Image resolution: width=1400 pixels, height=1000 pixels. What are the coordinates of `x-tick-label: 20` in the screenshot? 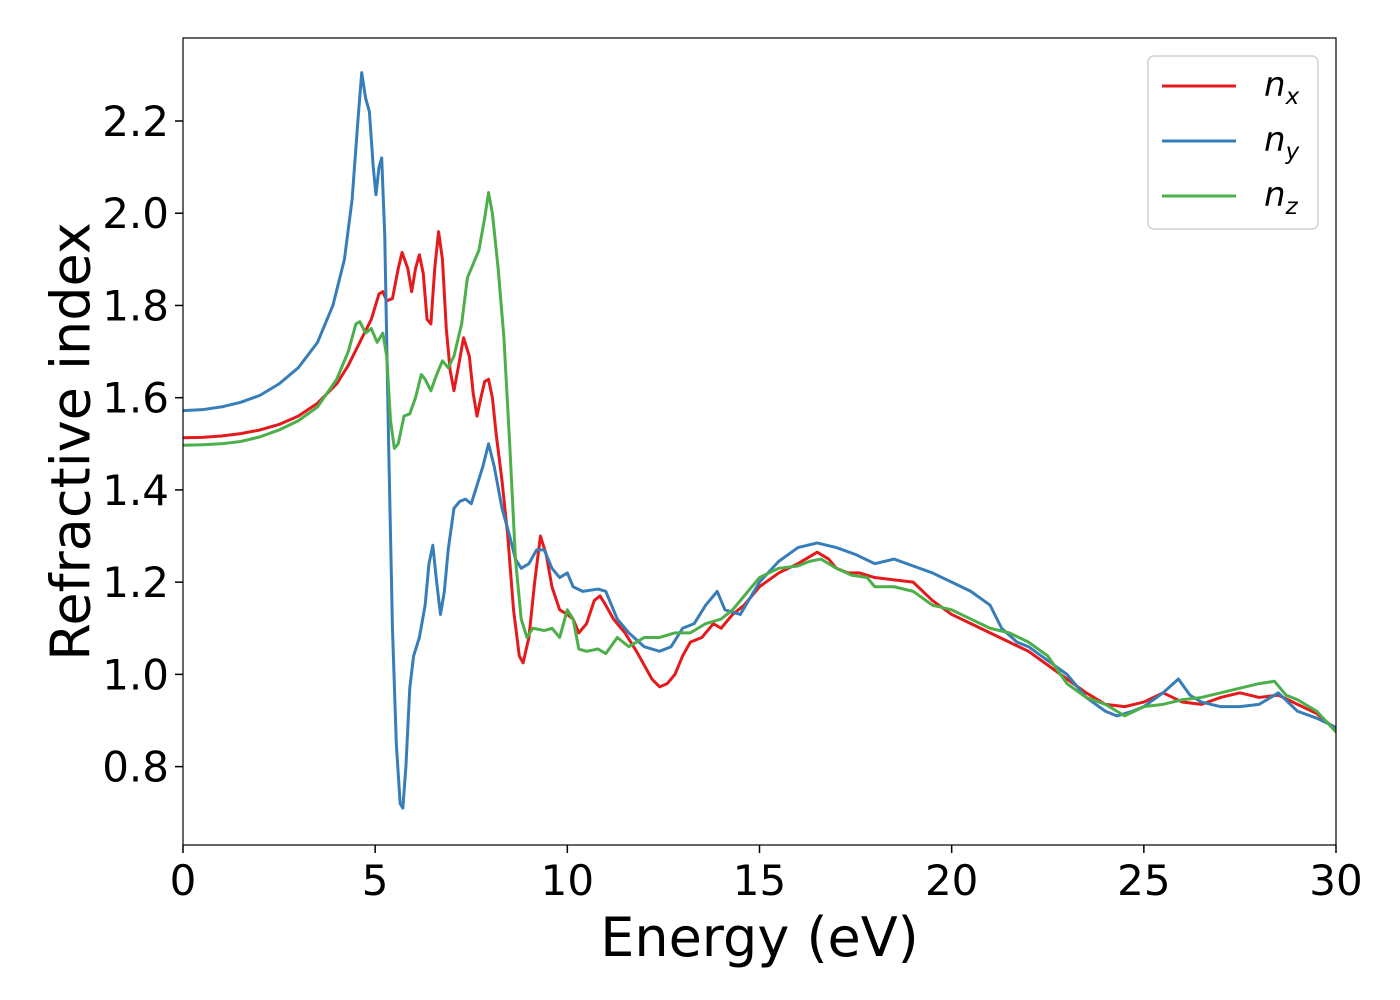 It's located at (951, 880).